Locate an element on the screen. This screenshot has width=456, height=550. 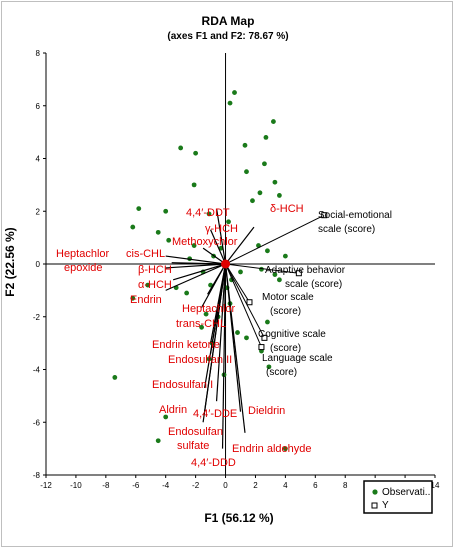
y-tick-label: 6 is located at coordinates (38, 106).